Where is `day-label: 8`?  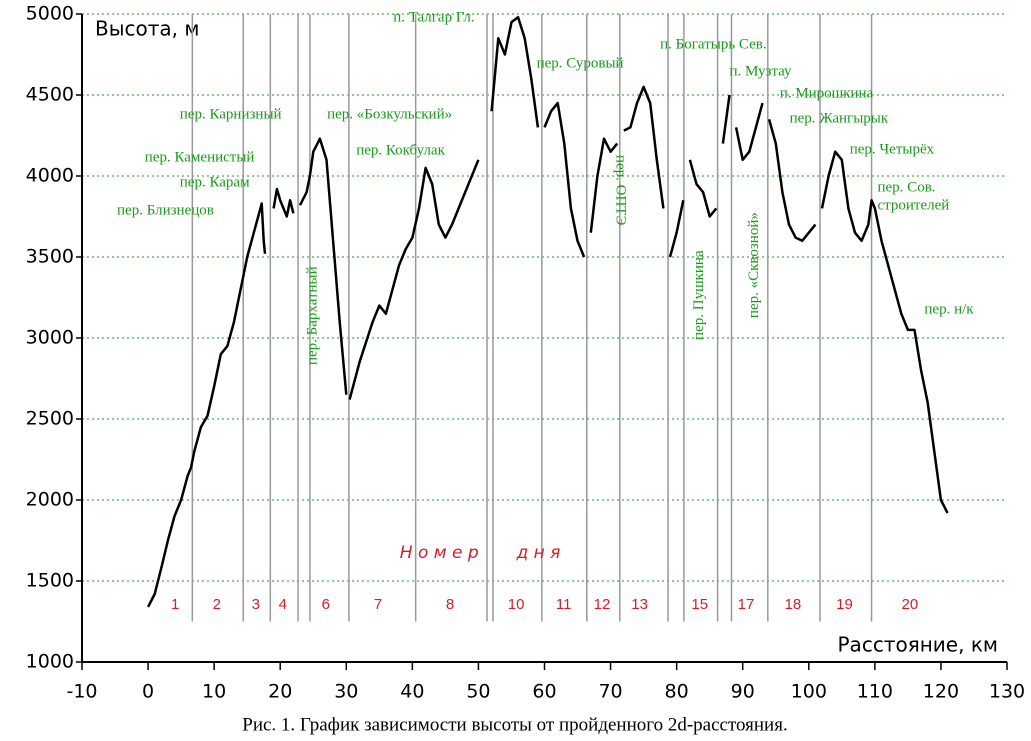 day-label: 8 is located at coordinates (450, 604).